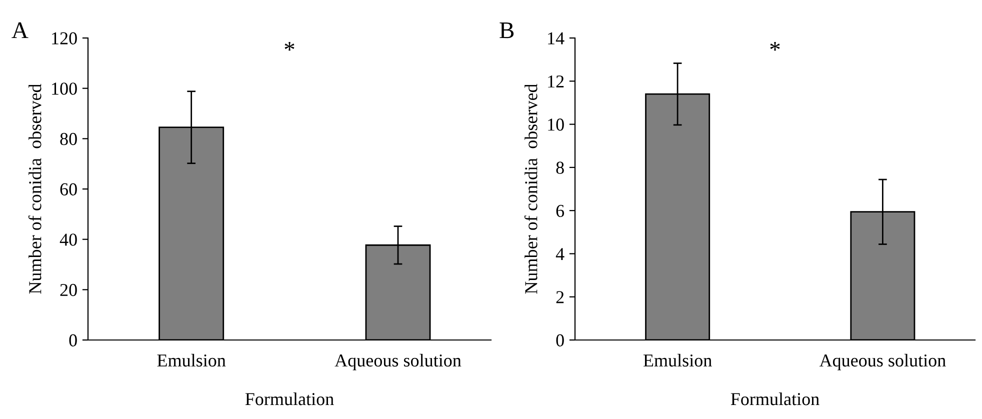 This screenshot has width=982, height=419. I want to click on y-tick-label: 40, so click(68, 240).